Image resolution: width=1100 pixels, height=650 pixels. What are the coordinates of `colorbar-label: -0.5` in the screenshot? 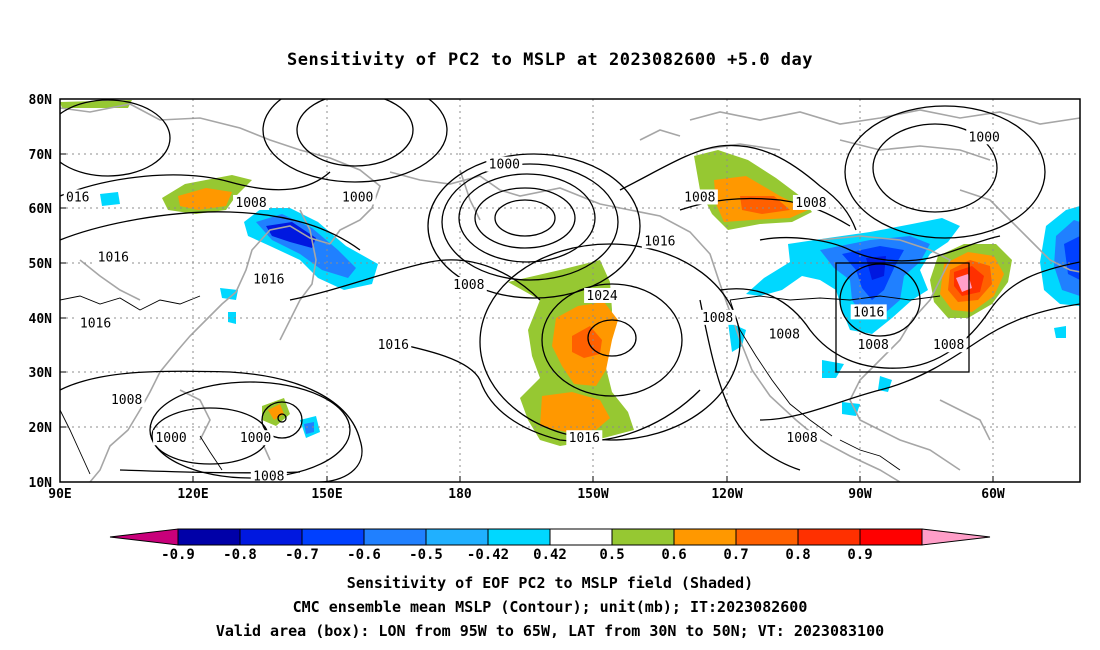 It's located at (426, 555).